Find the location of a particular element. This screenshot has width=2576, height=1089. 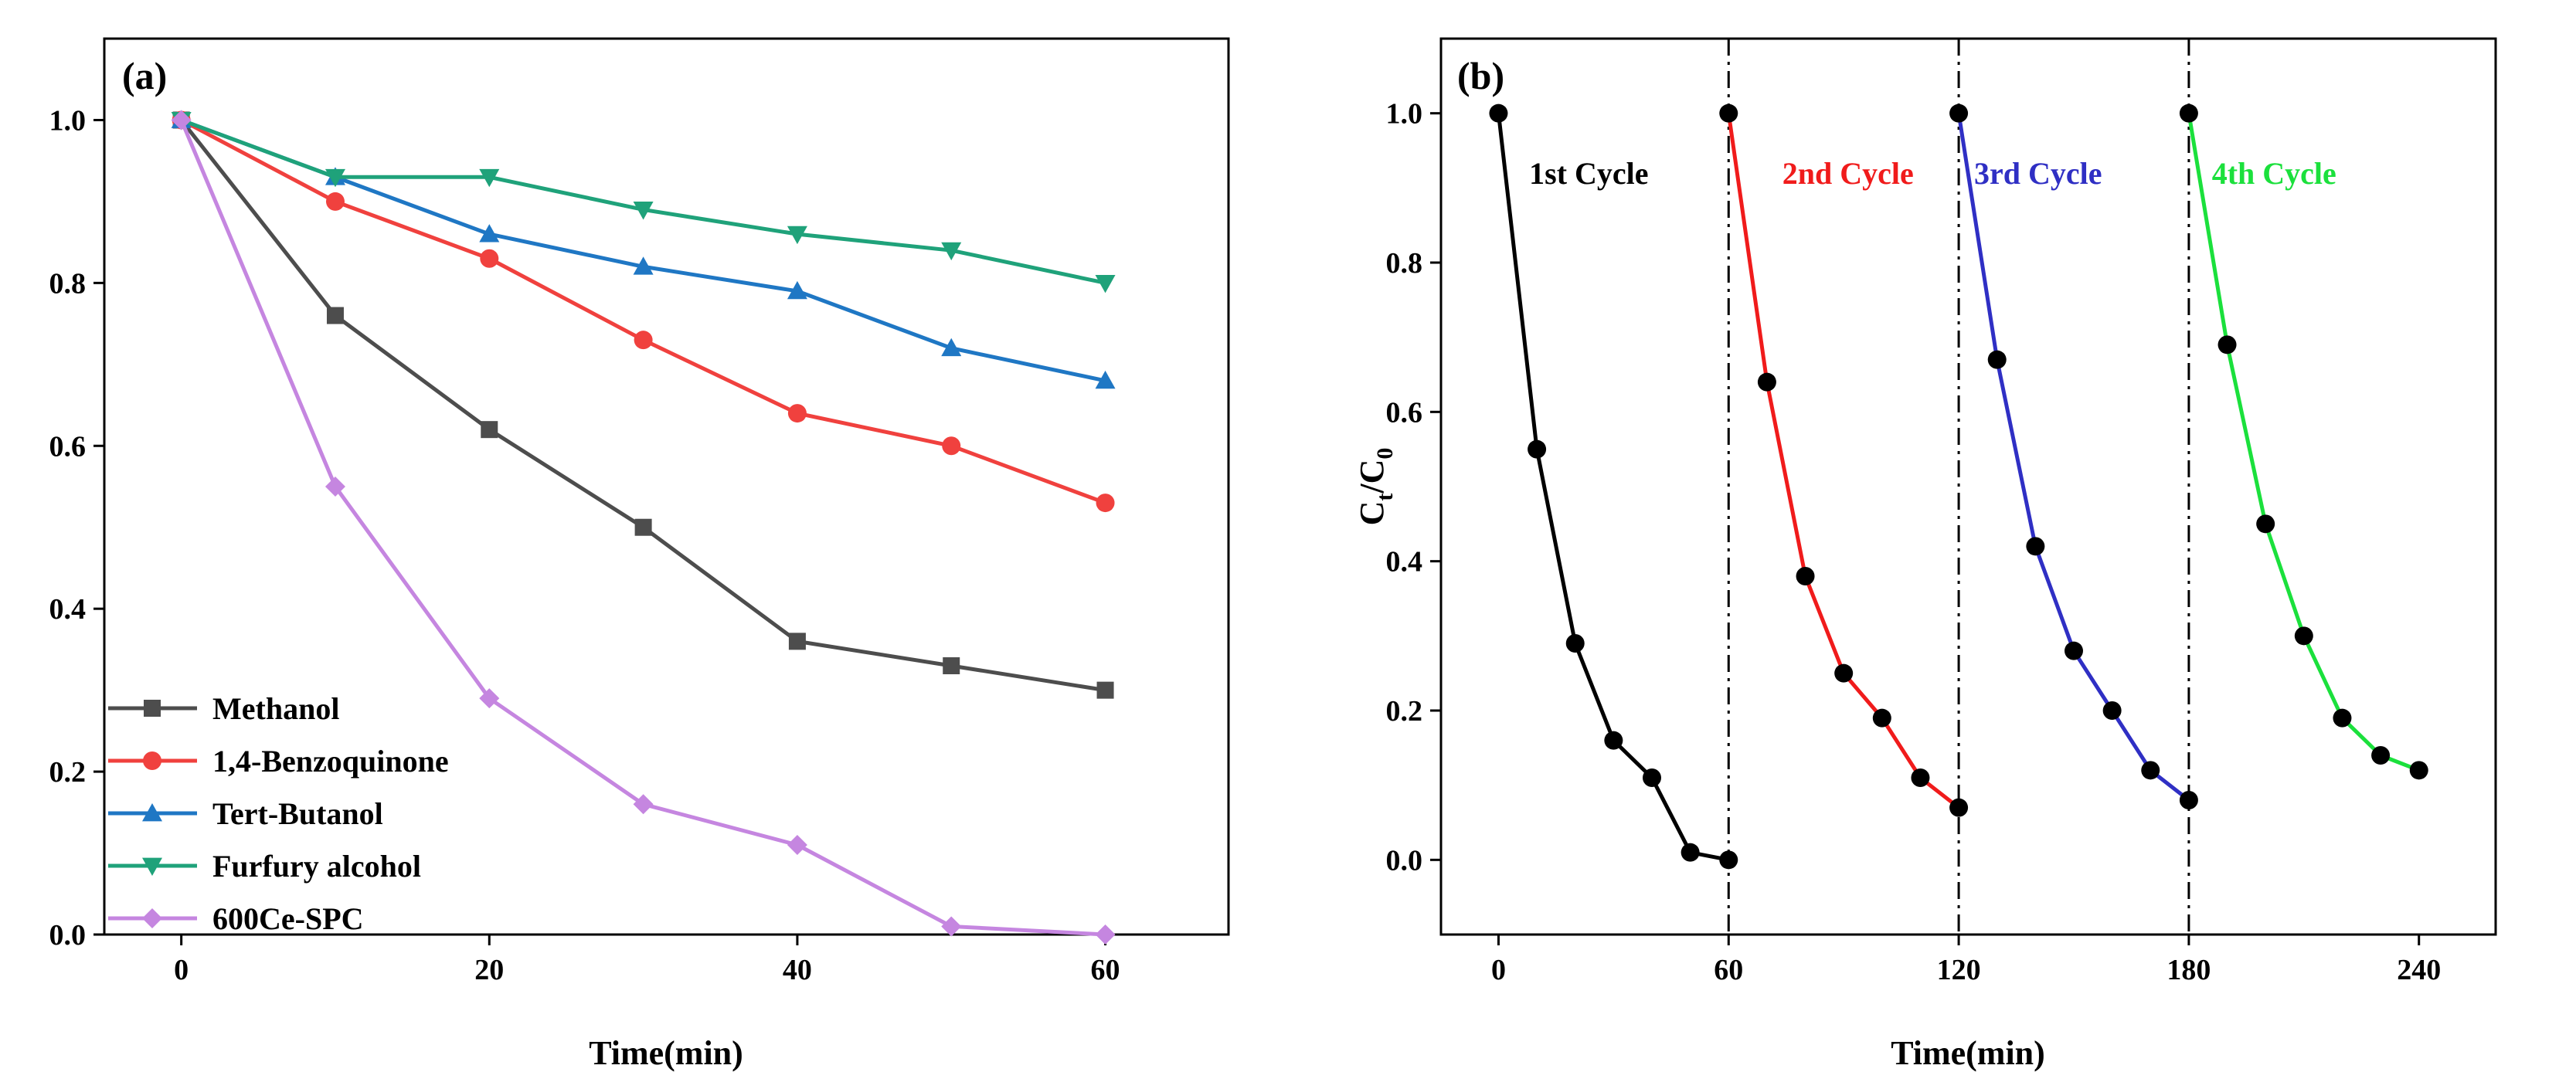

y-tick-label: 0.0 is located at coordinates (68, 935).